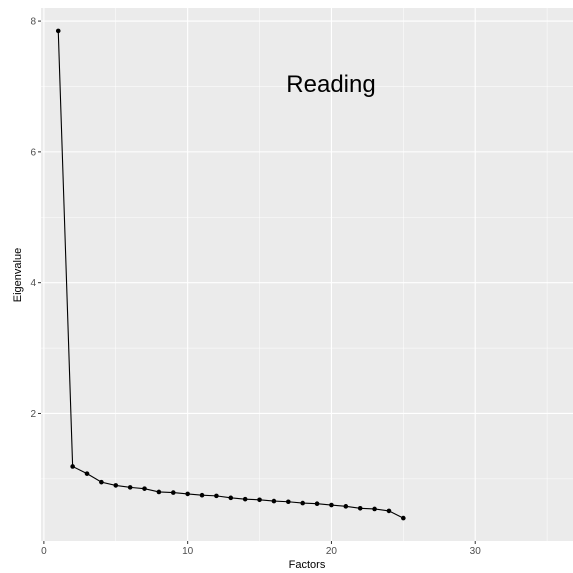 The width and height of the screenshot is (573, 573). What do you see at coordinates (330, 84) in the screenshot?
I see `chart-annotation: Reading` at bounding box center [330, 84].